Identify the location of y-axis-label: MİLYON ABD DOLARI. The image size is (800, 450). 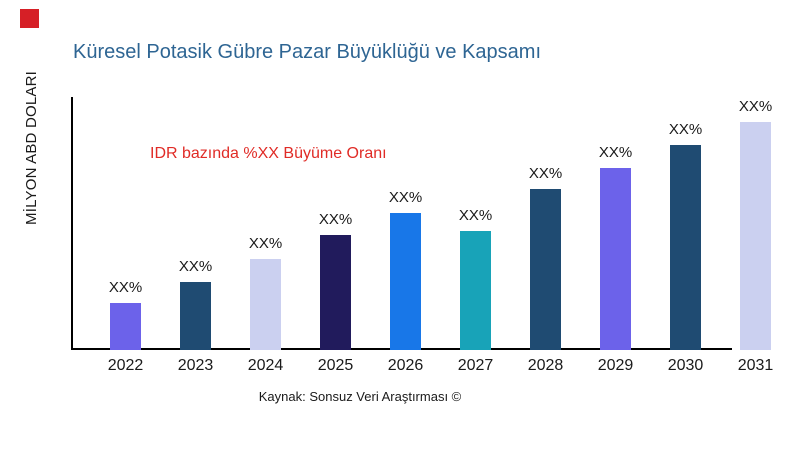
(31, 148).